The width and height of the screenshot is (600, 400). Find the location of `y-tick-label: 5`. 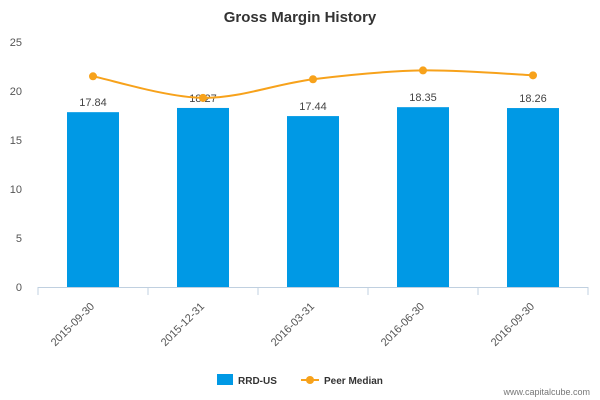

y-tick-label: 5 is located at coordinates (19, 239).